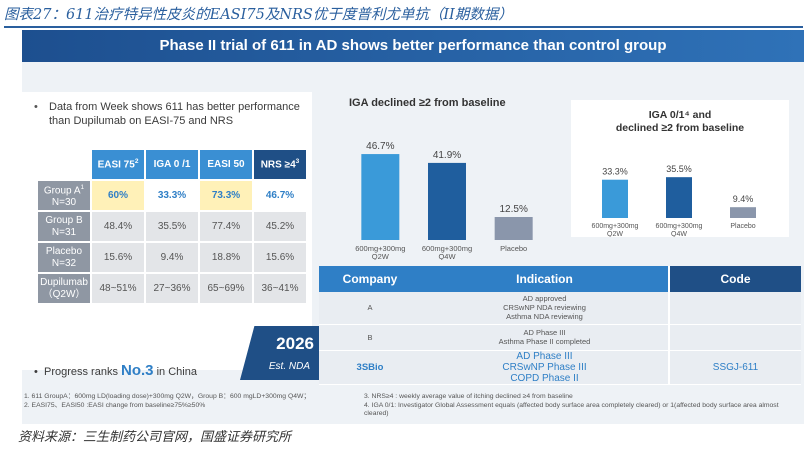  What do you see at coordinates (370, 279) in the screenshot?
I see `header-company: Company` at bounding box center [370, 279].